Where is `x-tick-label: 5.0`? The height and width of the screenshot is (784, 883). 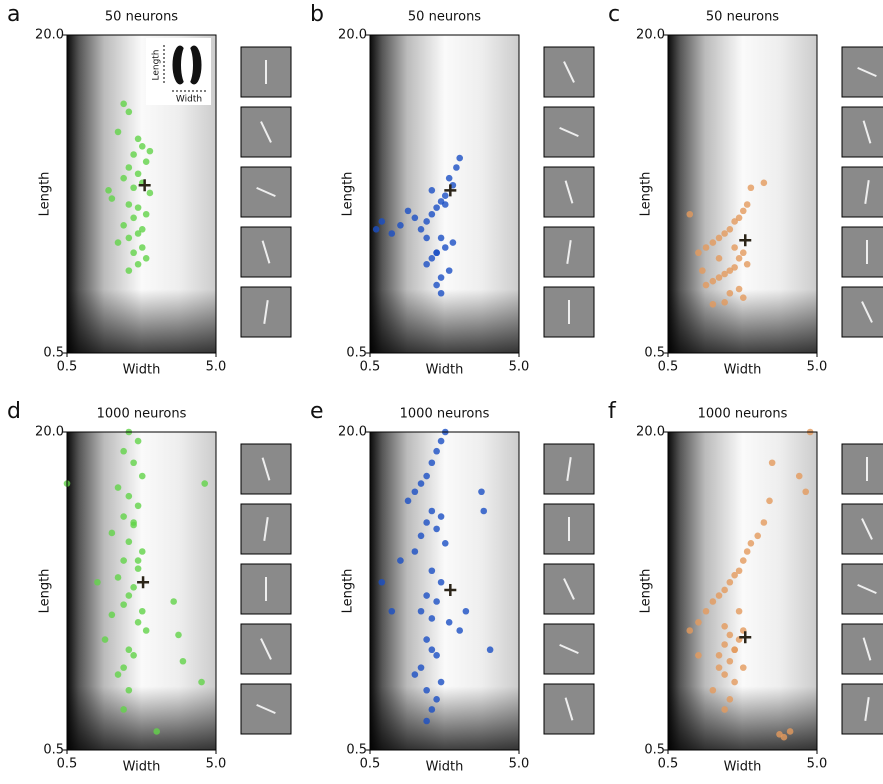
x-tick-label: 5.0 is located at coordinates (216, 367).